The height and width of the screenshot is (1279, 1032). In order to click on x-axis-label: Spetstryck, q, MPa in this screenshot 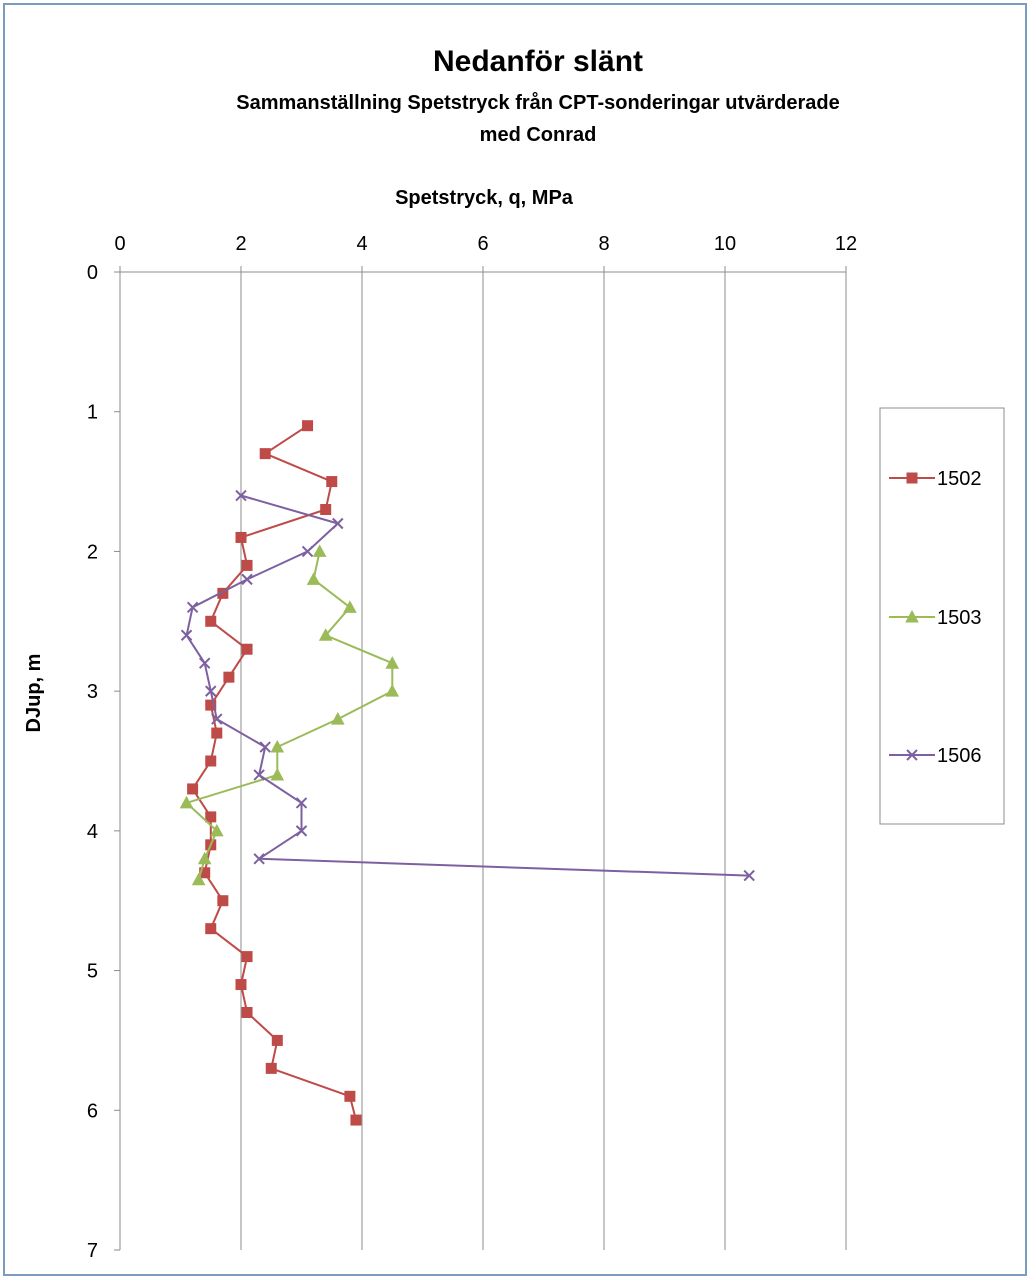, I will do `click(484, 198)`.